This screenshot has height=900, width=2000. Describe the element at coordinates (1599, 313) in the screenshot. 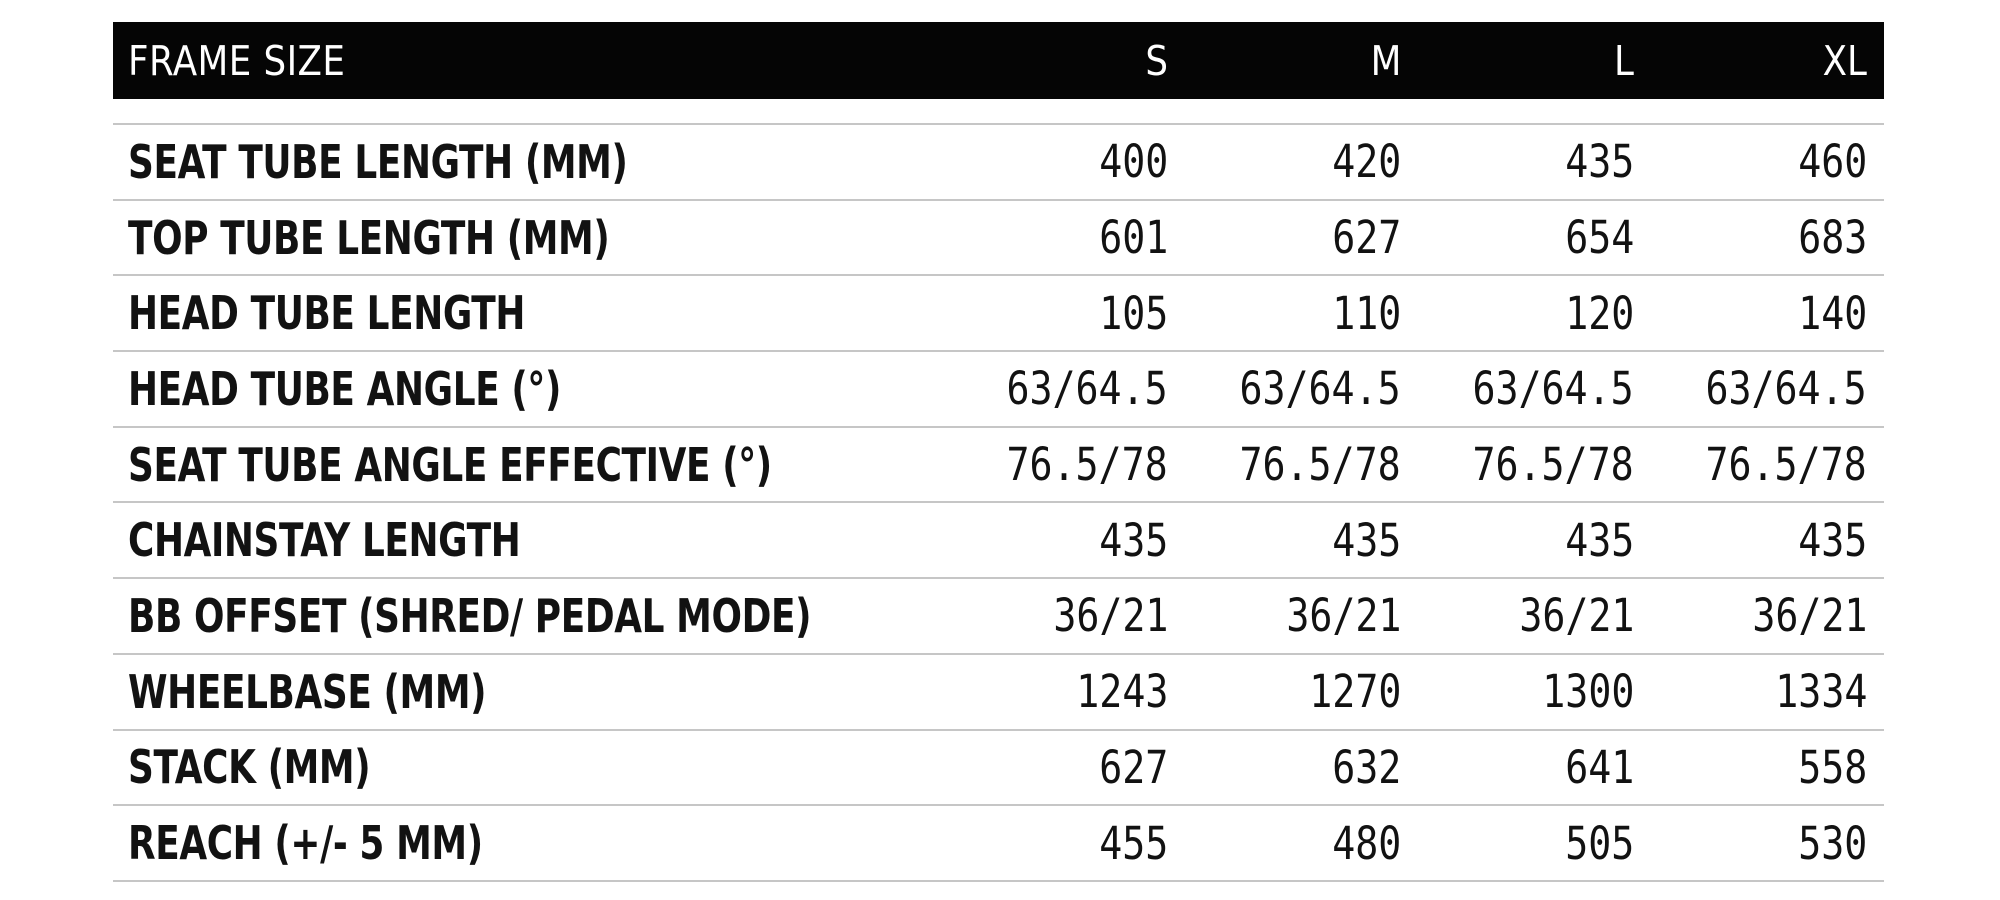

I see `spec-value-l: 120` at that location.